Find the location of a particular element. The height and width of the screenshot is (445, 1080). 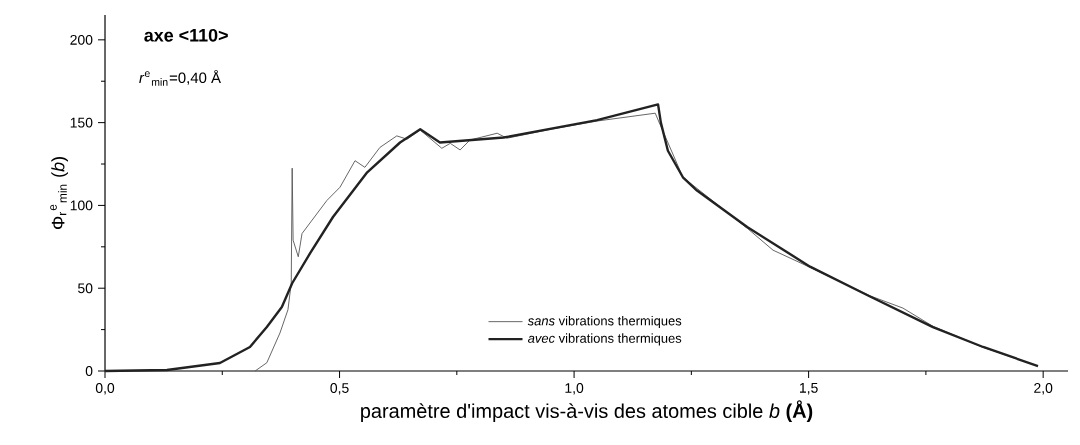

legend-label: sans vibrations thermiques is located at coordinates (604, 321).